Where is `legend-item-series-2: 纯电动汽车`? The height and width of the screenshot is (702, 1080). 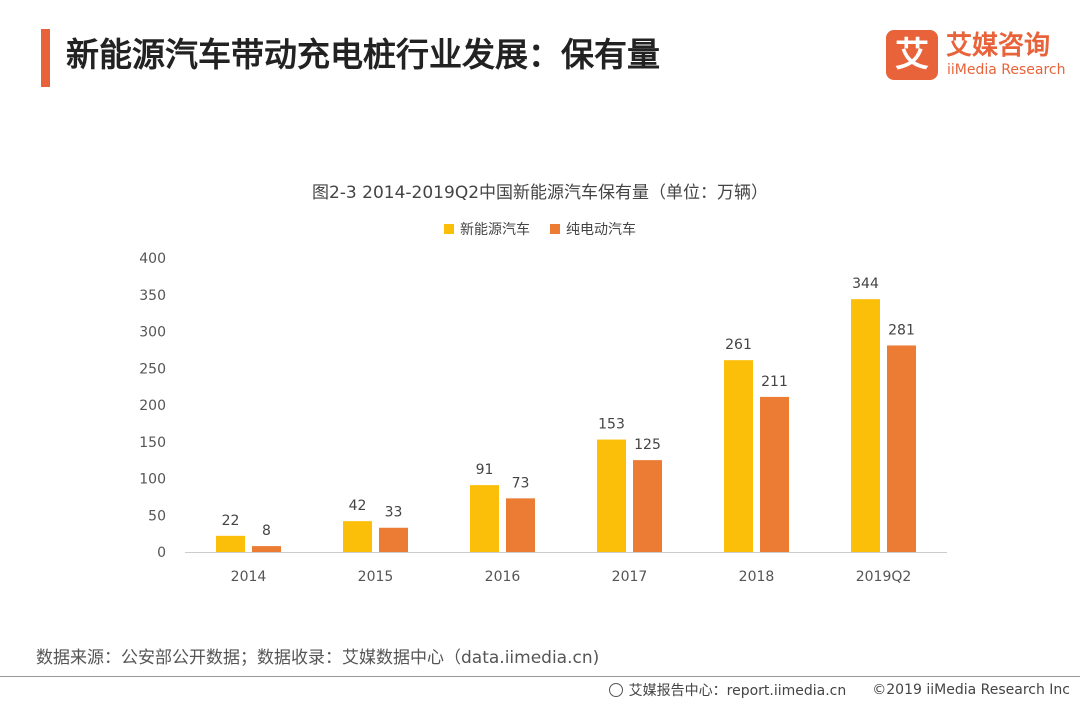 legend-item-series-2: 纯电动汽车 is located at coordinates (593, 229).